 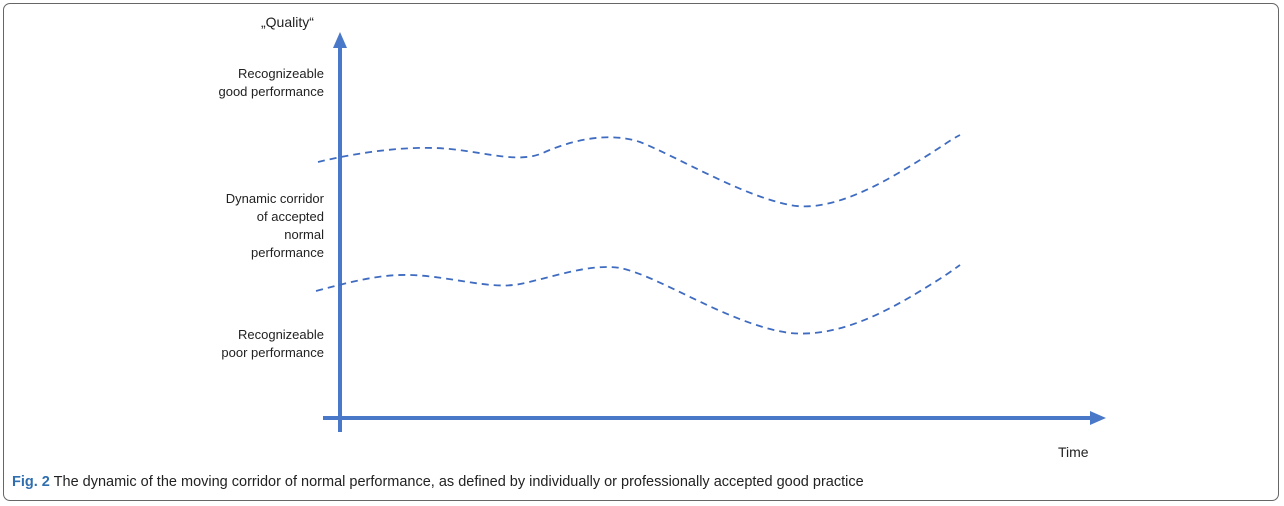 I want to click on zone-label-corridor-line: Dynamic corridor, so click(x=274, y=198).